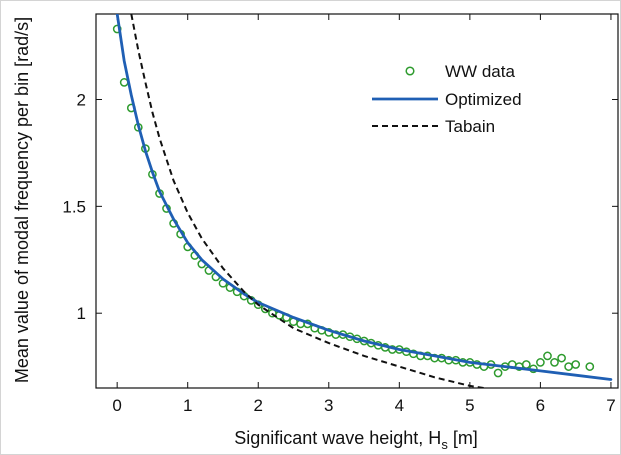 The image size is (621, 455). What do you see at coordinates (470, 126) in the screenshot?
I see `legend-label-tabain: Tabain` at bounding box center [470, 126].